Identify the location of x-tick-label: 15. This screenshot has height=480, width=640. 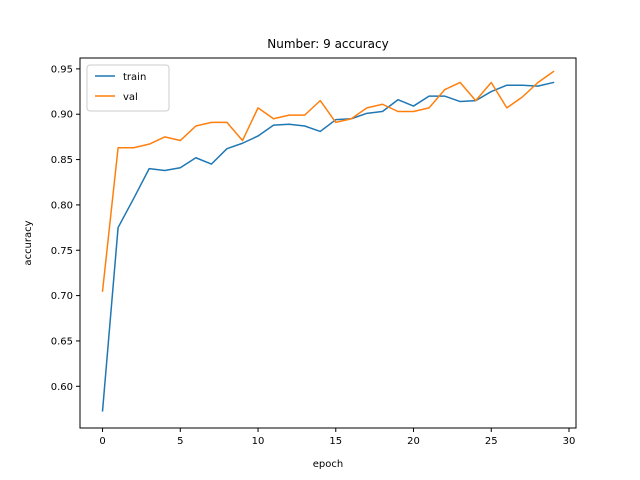
(335, 441).